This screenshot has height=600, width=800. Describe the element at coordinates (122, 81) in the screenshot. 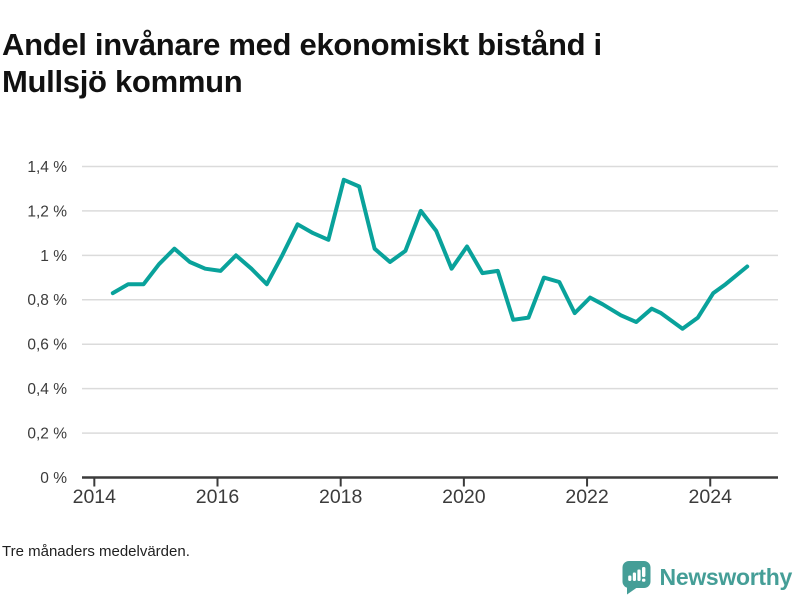

I see `page-title-line-2: Mullsjö kommun` at that location.